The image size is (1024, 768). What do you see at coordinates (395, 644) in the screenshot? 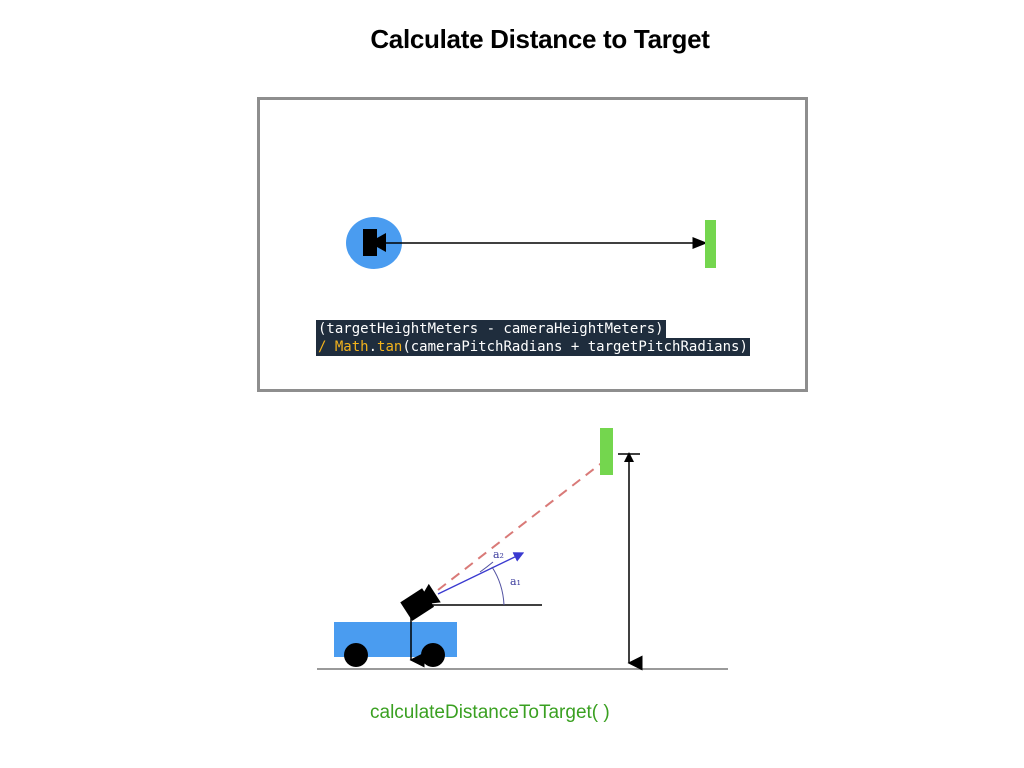
I see `robot-icon` at bounding box center [395, 644].